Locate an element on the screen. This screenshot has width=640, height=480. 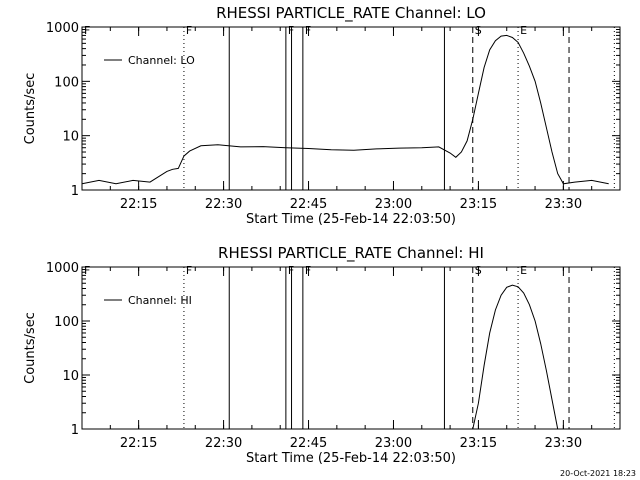
legend-entry: Channel: LO is located at coordinates (161, 60).